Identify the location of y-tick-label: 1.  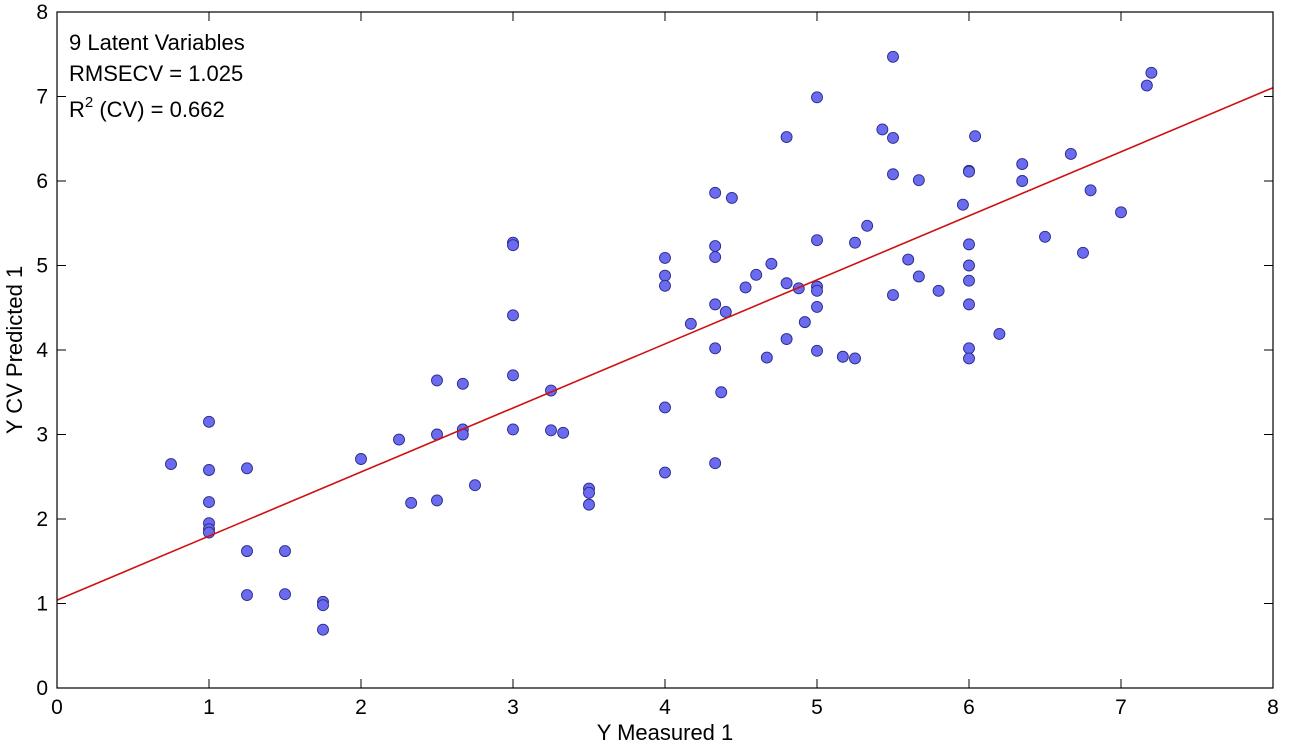
(42, 604).